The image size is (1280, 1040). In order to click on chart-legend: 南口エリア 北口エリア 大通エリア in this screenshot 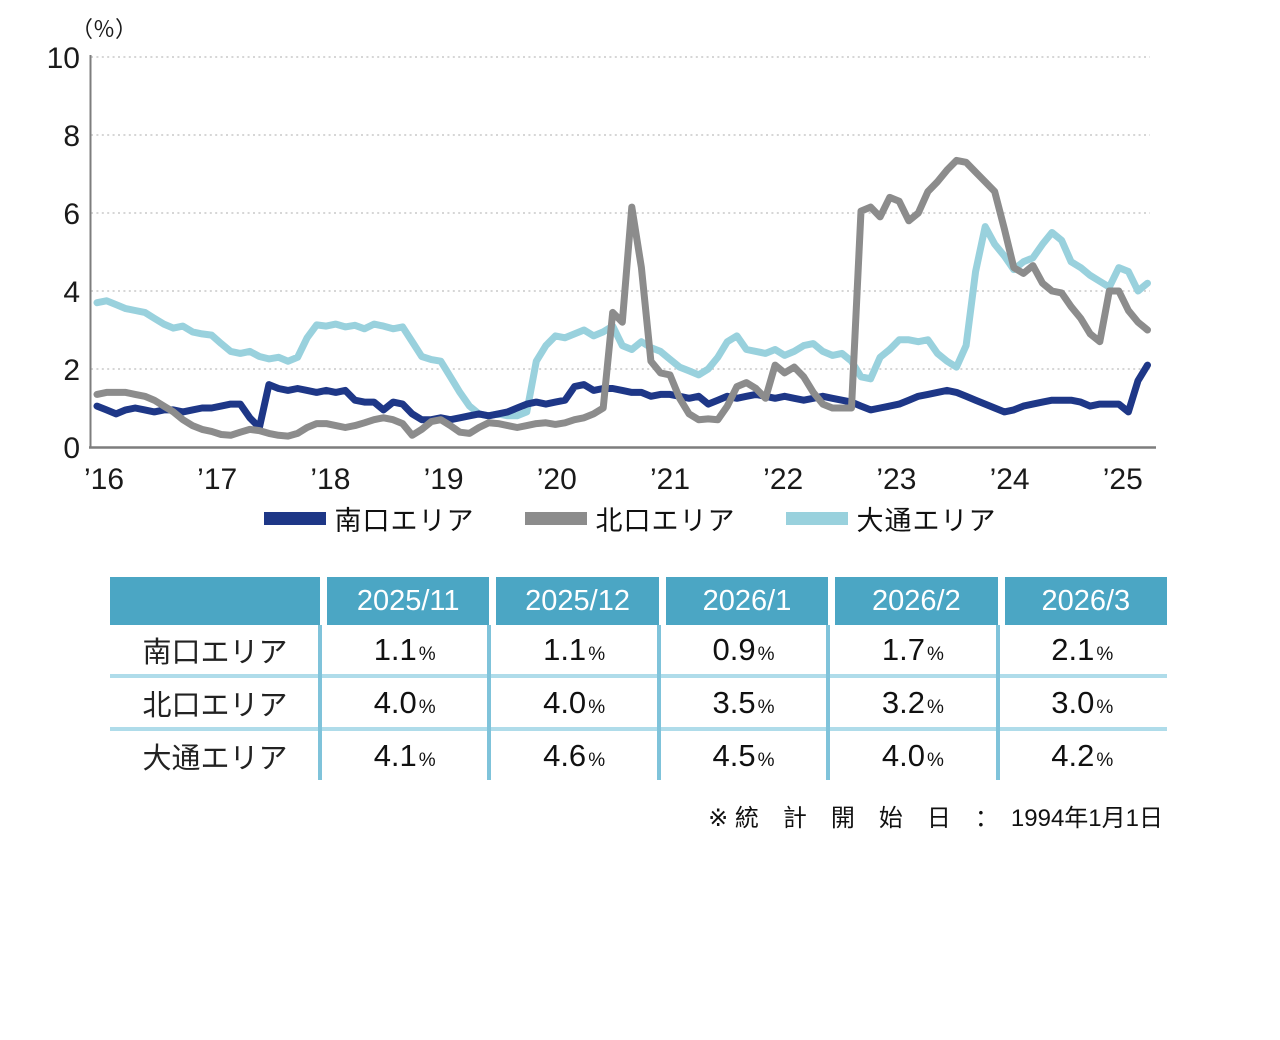, I will do `click(630, 518)`.